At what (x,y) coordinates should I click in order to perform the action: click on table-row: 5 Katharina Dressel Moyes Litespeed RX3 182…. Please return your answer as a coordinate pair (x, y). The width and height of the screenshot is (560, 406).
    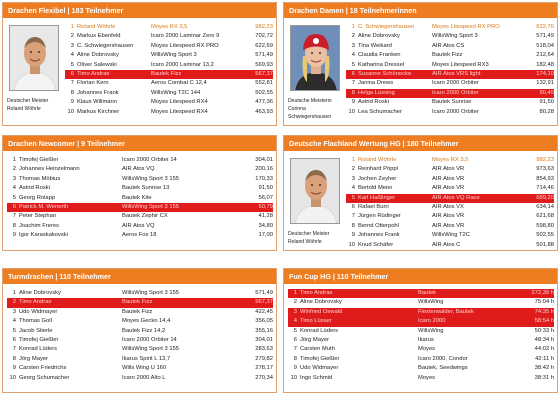
    Looking at the image, I should click on (452, 64).